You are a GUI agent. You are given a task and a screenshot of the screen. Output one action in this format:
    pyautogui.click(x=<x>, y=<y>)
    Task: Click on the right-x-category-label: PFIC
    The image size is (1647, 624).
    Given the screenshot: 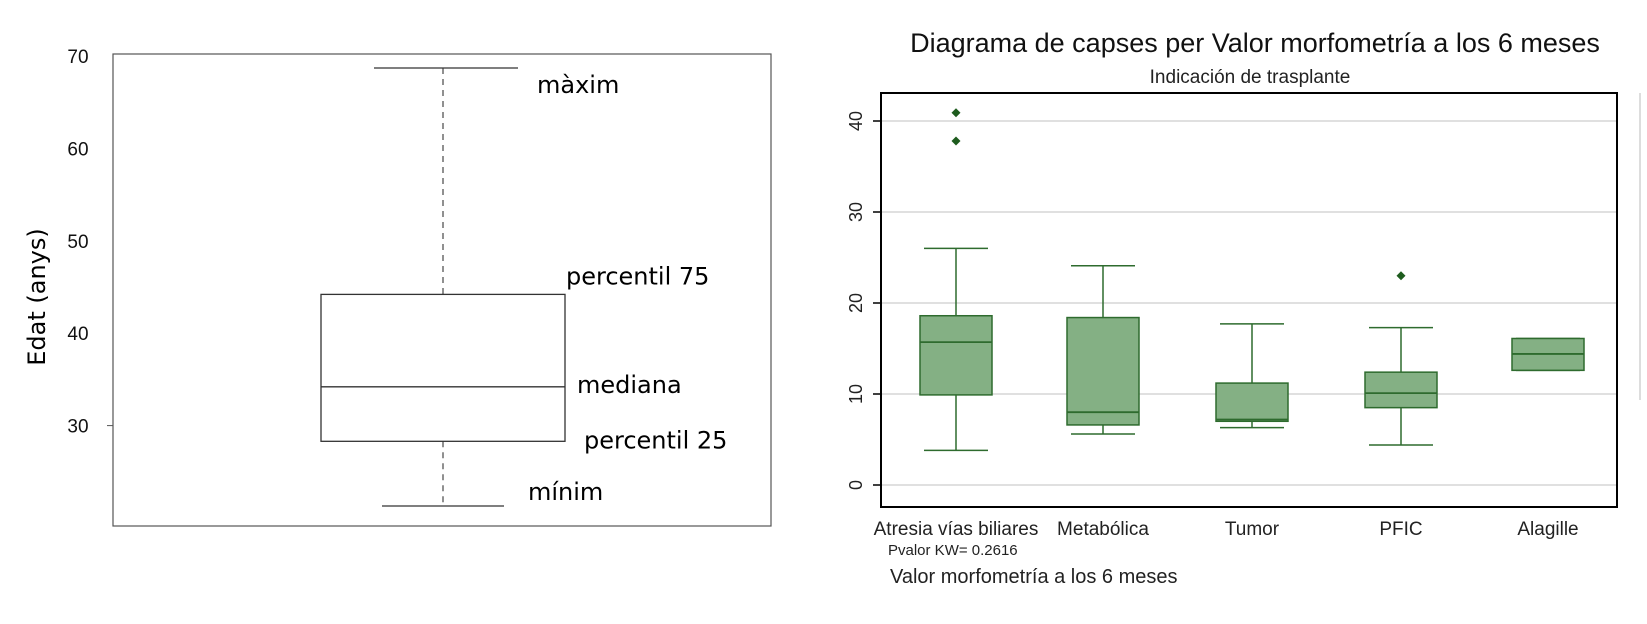 What is the action you would take?
    pyautogui.click(x=1400, y=529)
    